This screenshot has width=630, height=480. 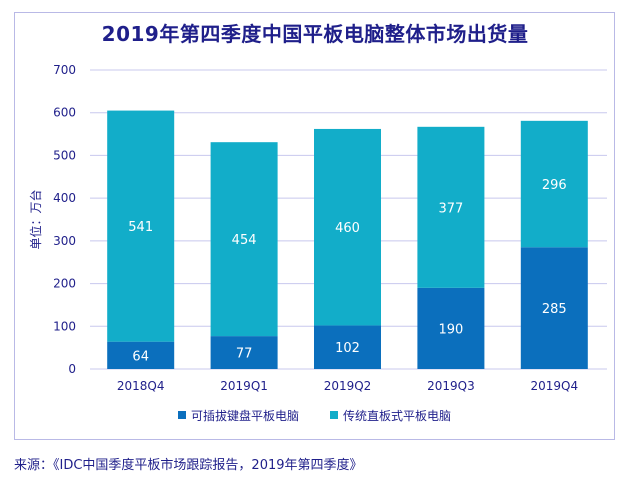 What do you see at coordinates (244, 386) in the screenshot?
I see `x-tick-label: 2019Q1` at bounding box center [244, 386].